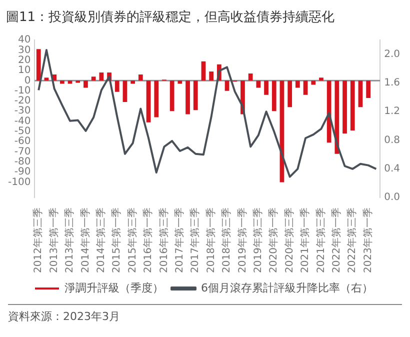  What do you see at coordinates (132, 241) in the screenshot?
I see `x-tick-label: 2015年第三季` at bounding box center [132, 241].